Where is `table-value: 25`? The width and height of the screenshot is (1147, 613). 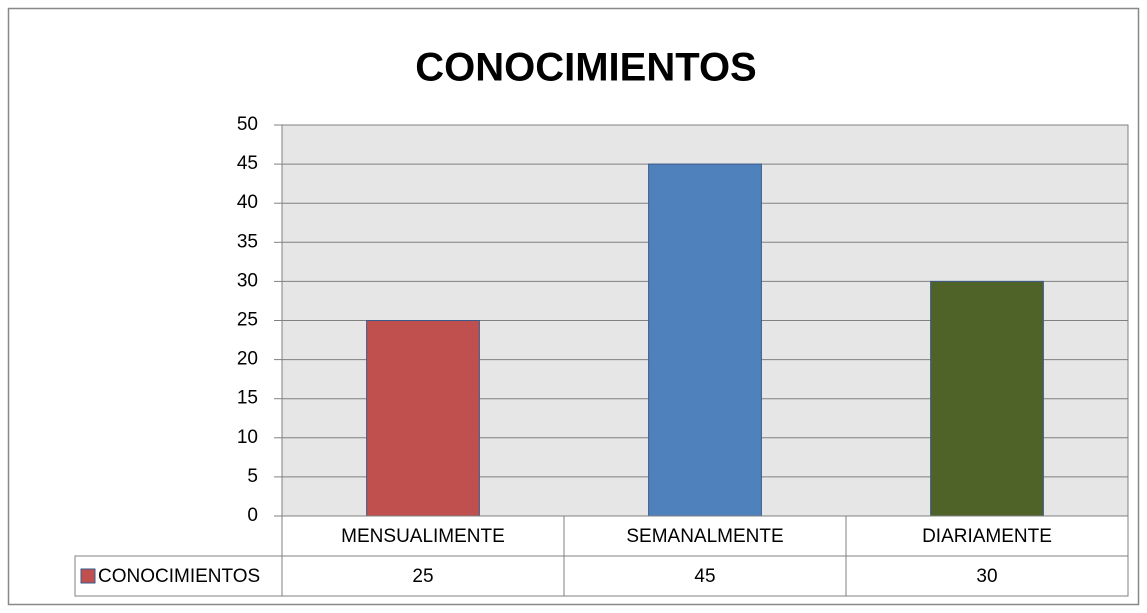
table-value: 25 is located at coordinates (422, 576).